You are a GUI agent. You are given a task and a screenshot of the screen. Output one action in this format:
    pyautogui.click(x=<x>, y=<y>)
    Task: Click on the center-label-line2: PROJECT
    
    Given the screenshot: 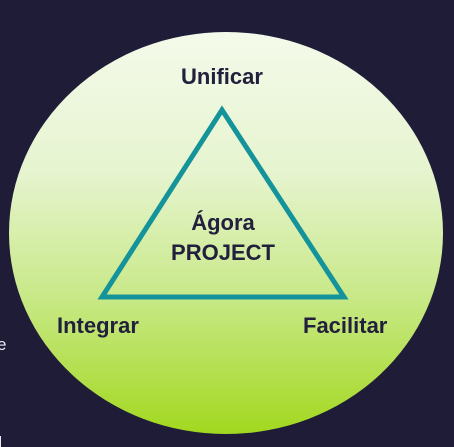 What is the action you would take?
    pyautogui.click(x=223, y=252)
    